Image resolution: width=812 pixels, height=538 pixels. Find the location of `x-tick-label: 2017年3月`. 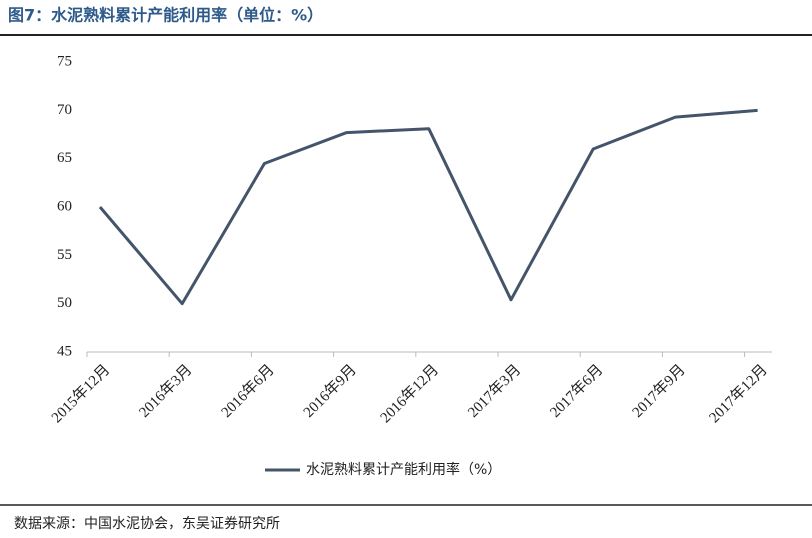

x-tick-label: 2017年3月 is located at coordinates (494, 391).